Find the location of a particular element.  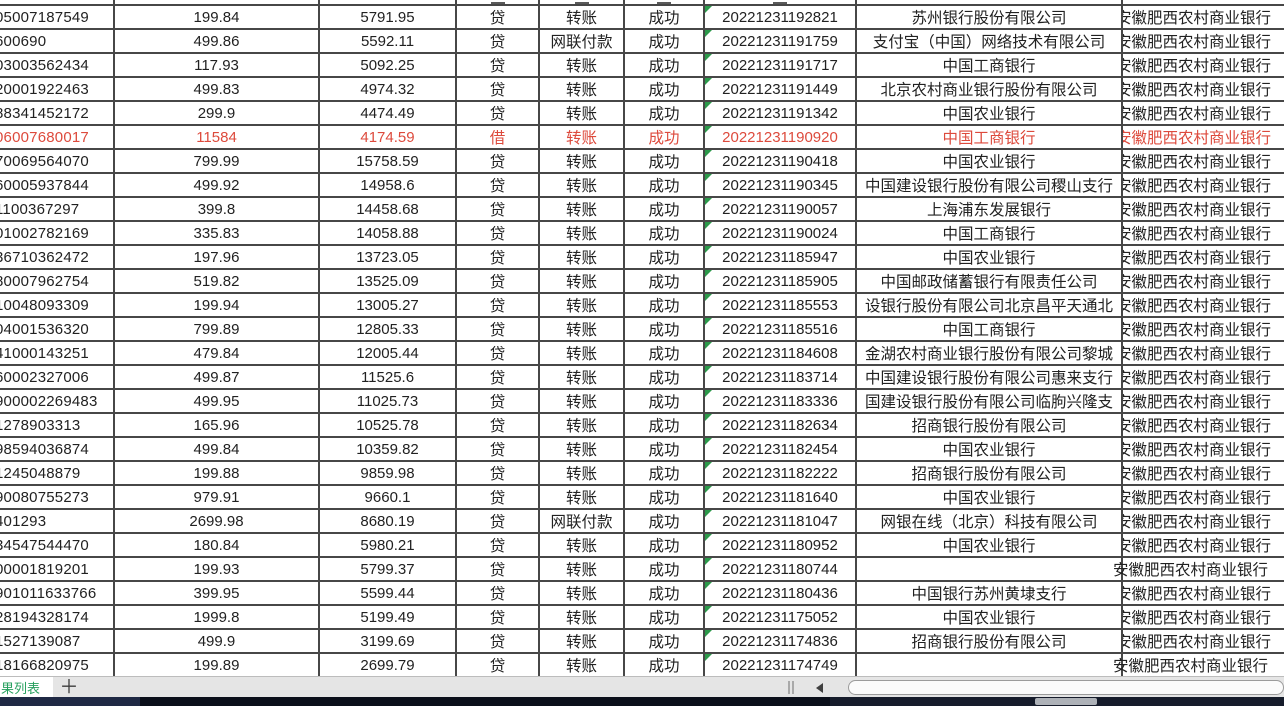

cell-amount: 979.91 is located at coordinates (217, 497).